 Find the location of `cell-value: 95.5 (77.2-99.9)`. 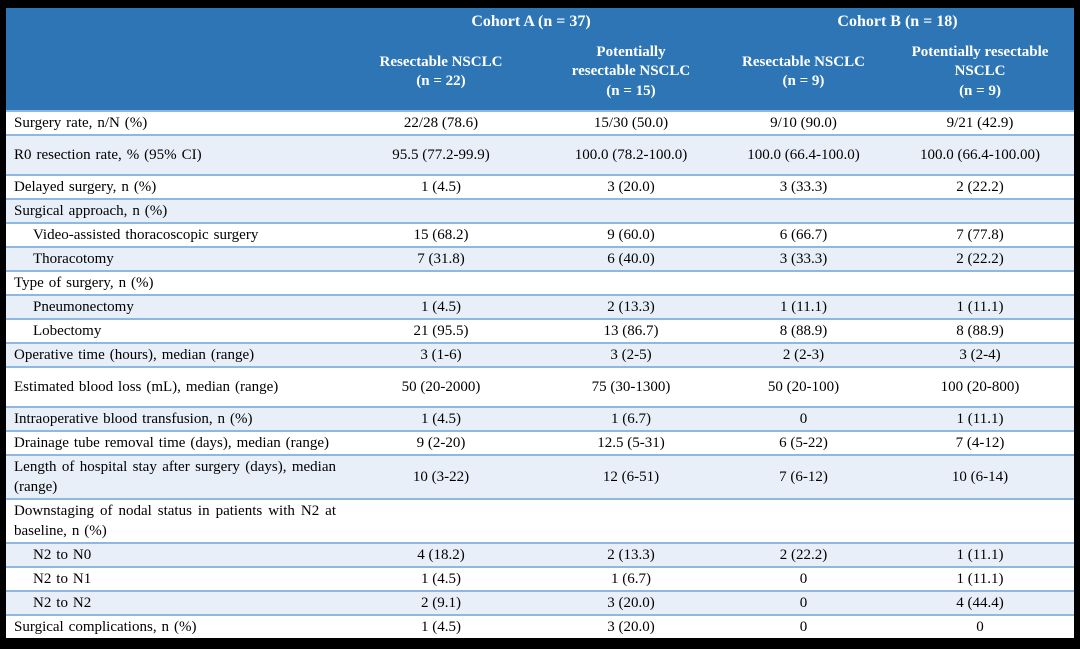

cell-value: 95.5 (77.2-99.9) is located at coordinates (441, 154).